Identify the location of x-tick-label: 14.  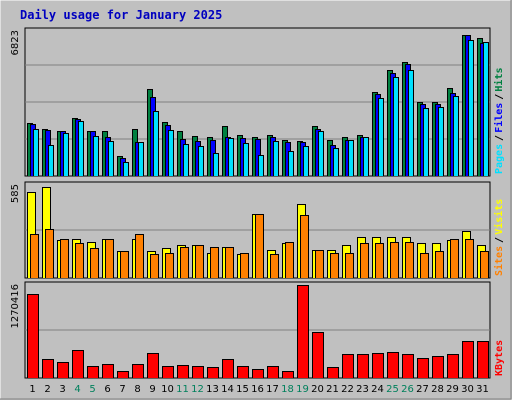
(227, 389).